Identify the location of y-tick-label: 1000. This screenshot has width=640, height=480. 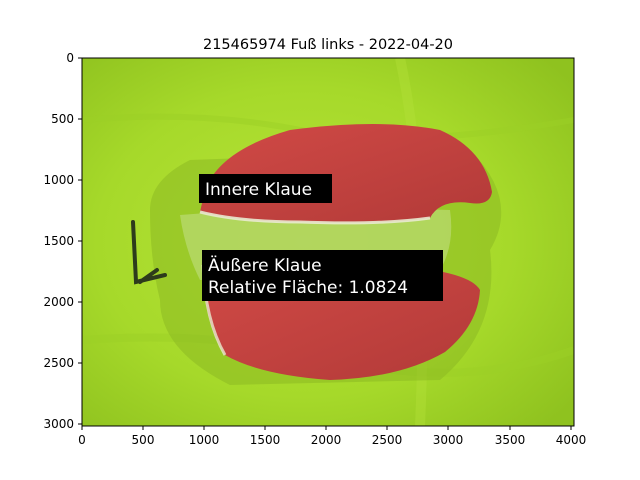
(58, 180).